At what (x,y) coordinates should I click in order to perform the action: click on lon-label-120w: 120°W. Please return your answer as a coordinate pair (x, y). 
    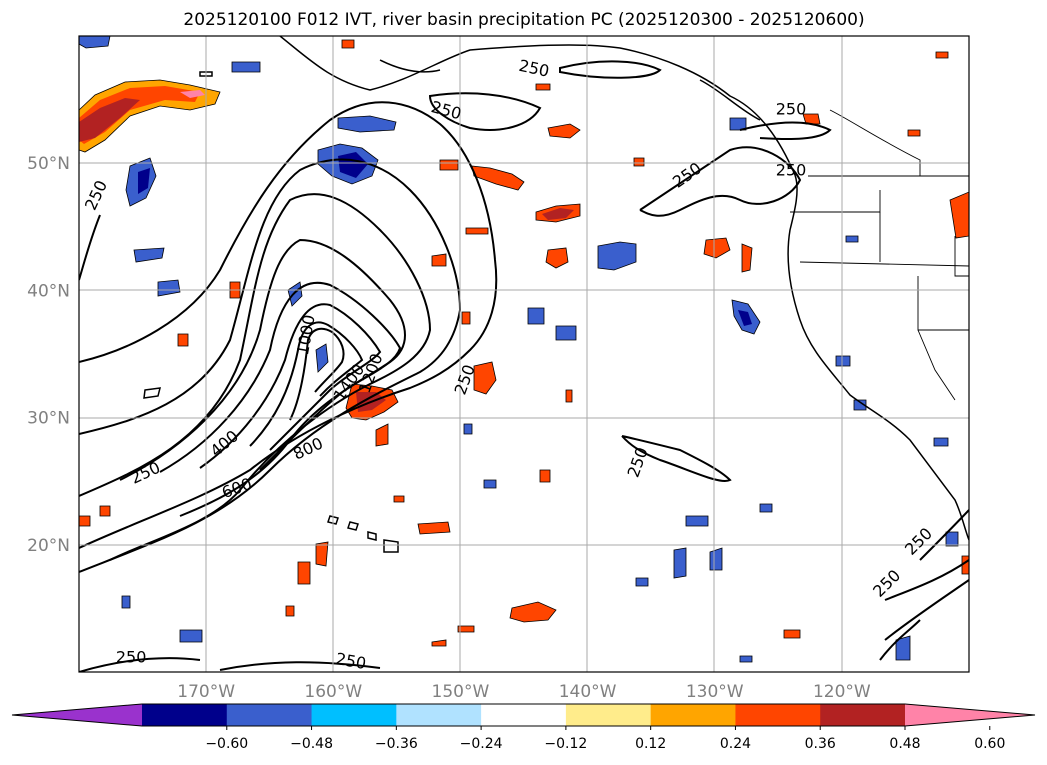
    Looking at the image, I should click on (842, 692).